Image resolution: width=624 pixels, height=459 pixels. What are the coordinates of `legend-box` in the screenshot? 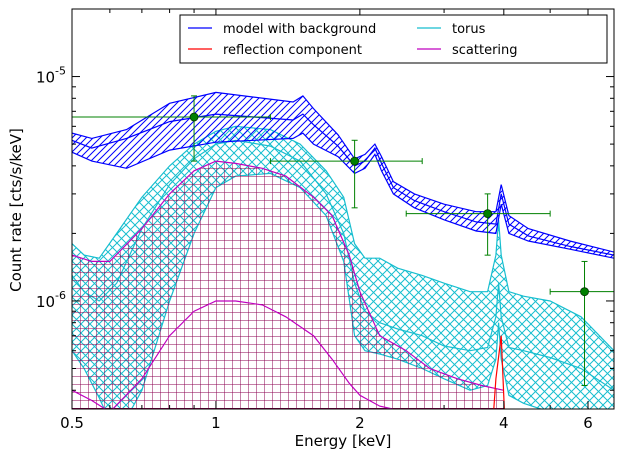 It's located at (393, 39).